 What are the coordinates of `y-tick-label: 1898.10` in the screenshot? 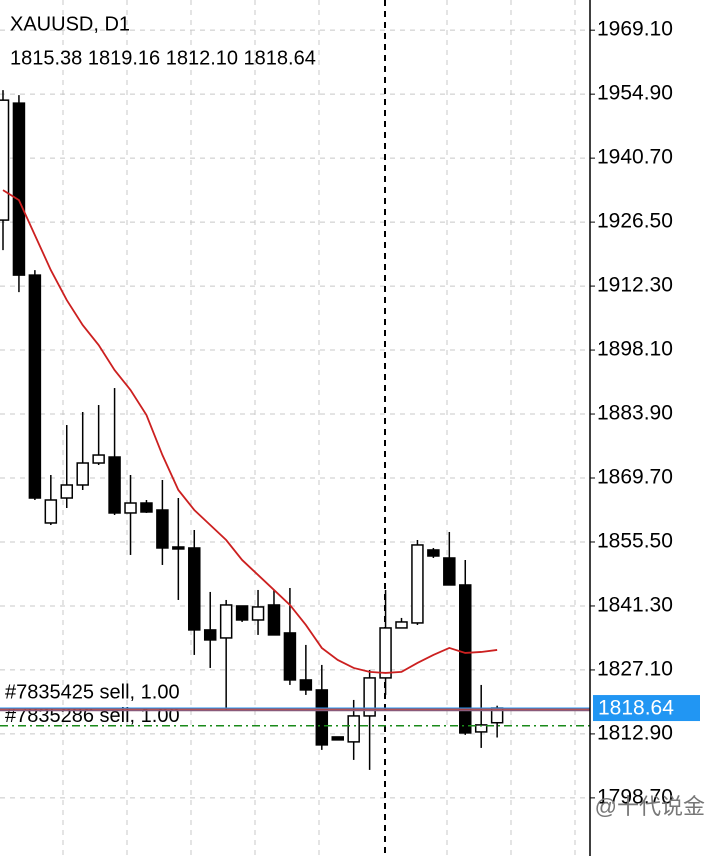 It's located at (635, 349).